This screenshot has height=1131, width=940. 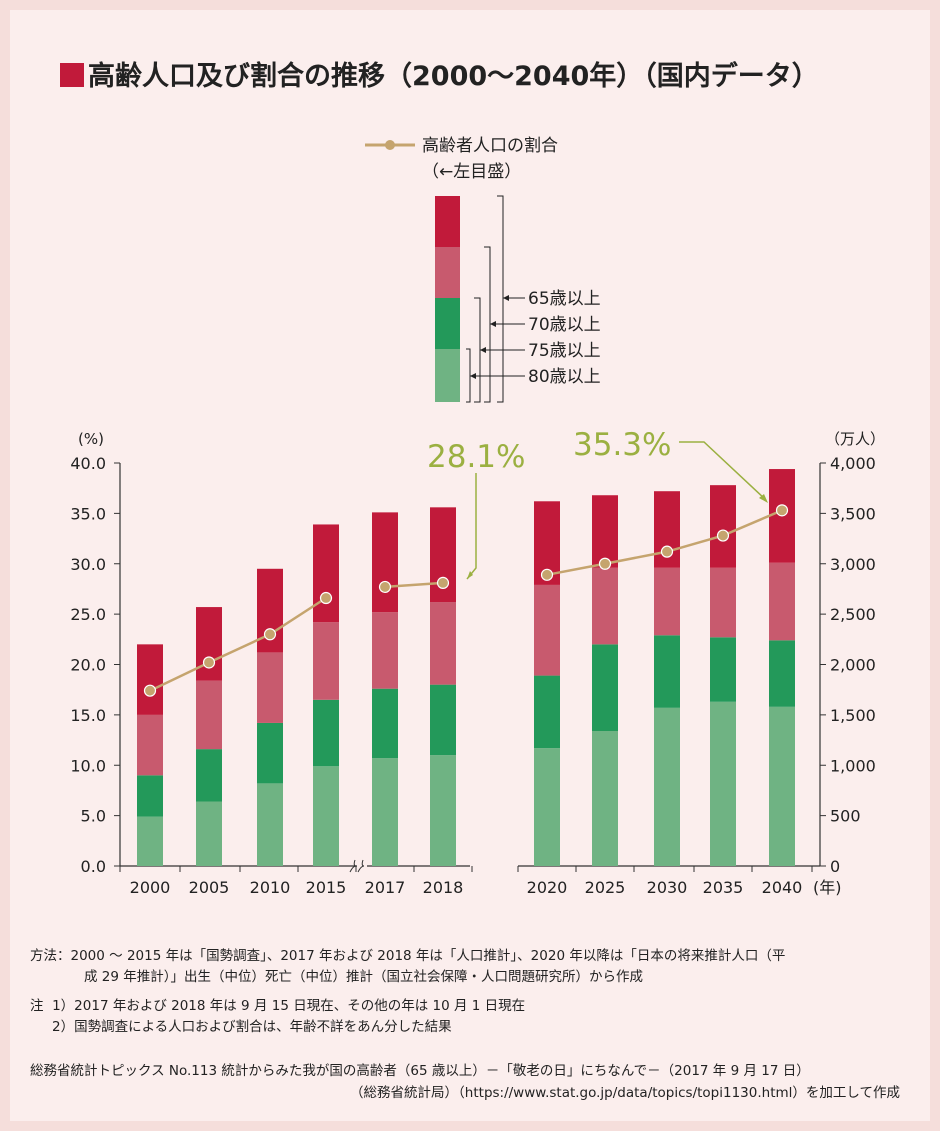 I want to click on ratio-point-2010, so click(x=270, y=634).